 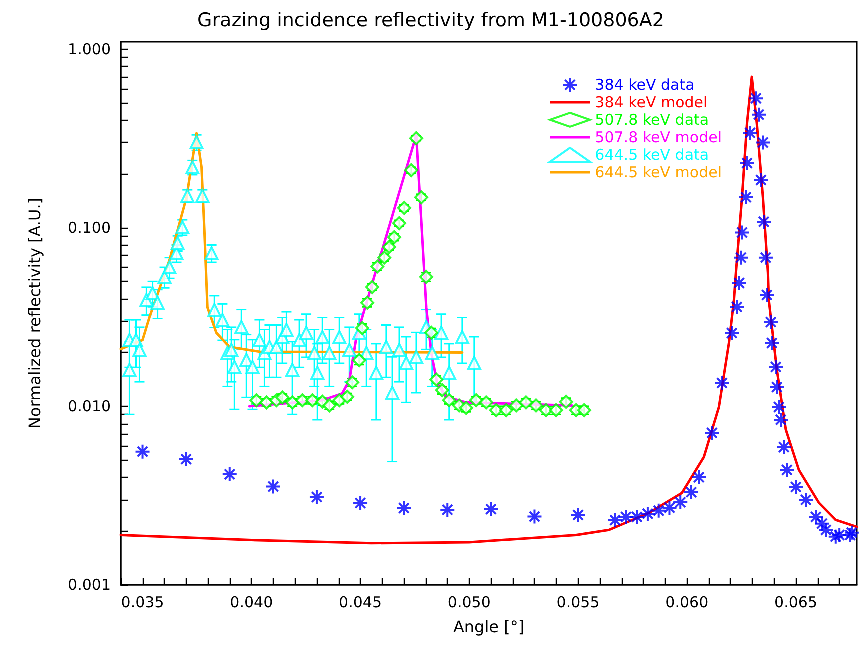 I want to click on legend-label: 507.8 keV model, so click(x=658, y=137).